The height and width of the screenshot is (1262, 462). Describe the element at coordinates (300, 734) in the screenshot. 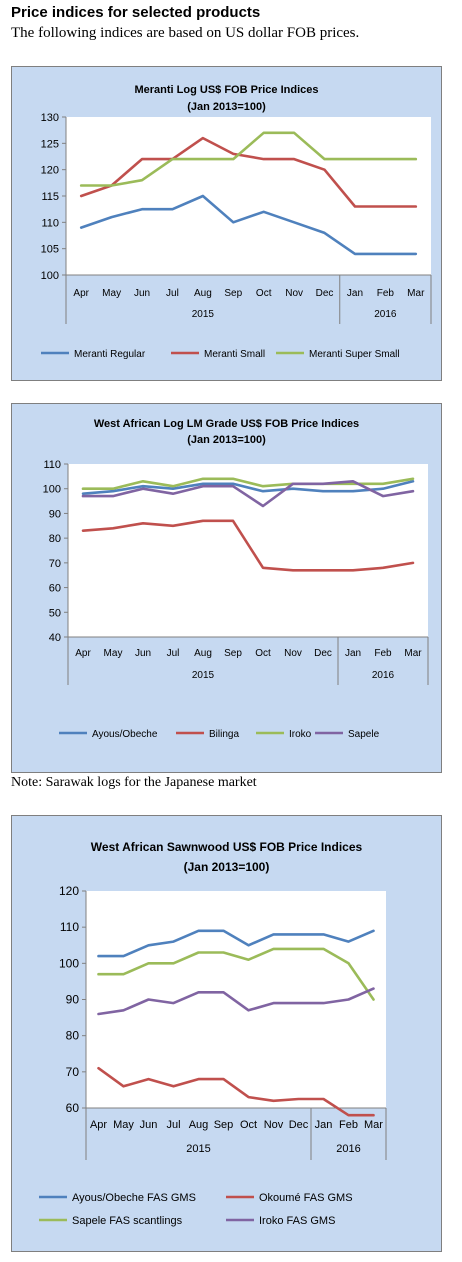

I see `legend-label: Iroko` at that location.